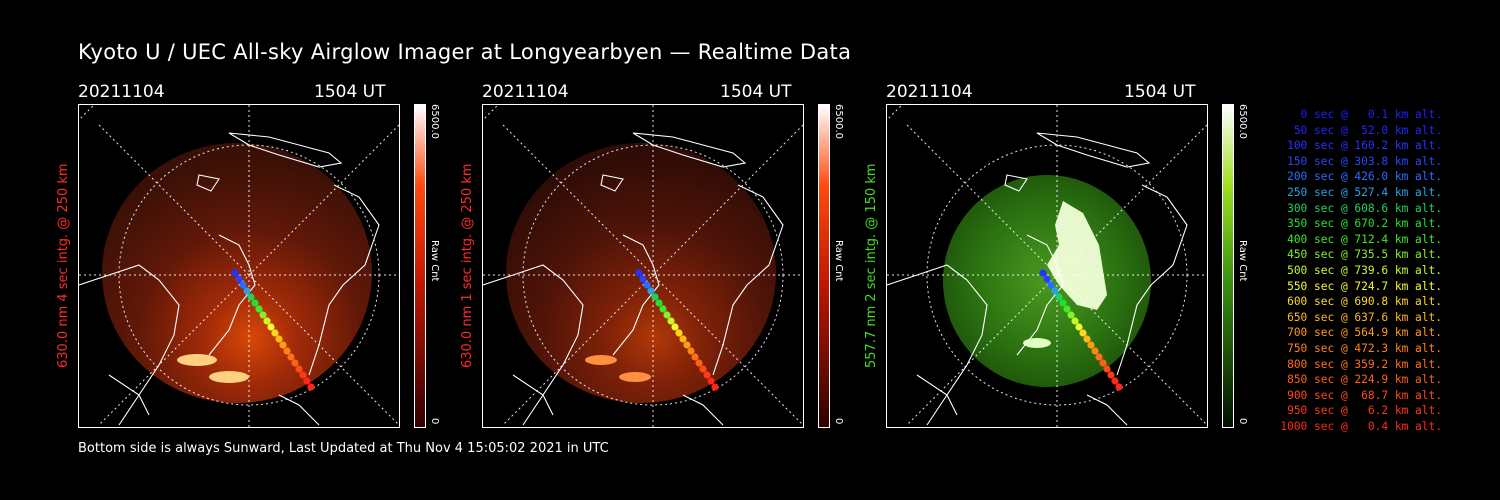 This screenshot has width=1500, height=500. I want to click on legend-row: 100 sec @ 160.2 km alt., so click(1364, 146).